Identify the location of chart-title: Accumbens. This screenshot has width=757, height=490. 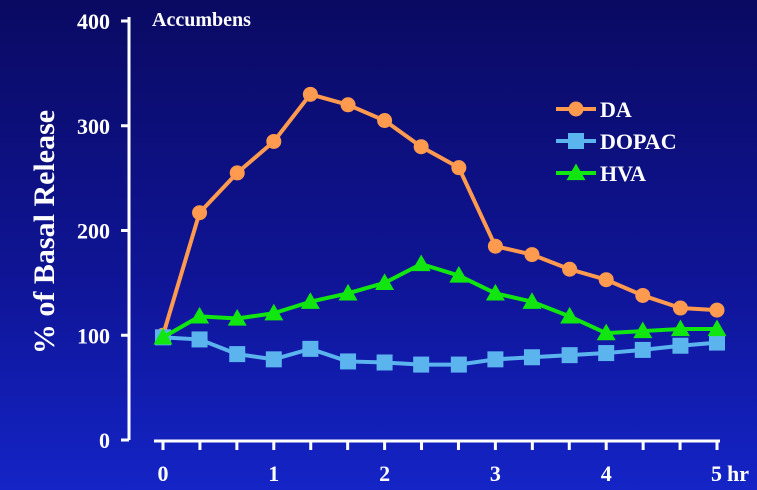
(201, 20).